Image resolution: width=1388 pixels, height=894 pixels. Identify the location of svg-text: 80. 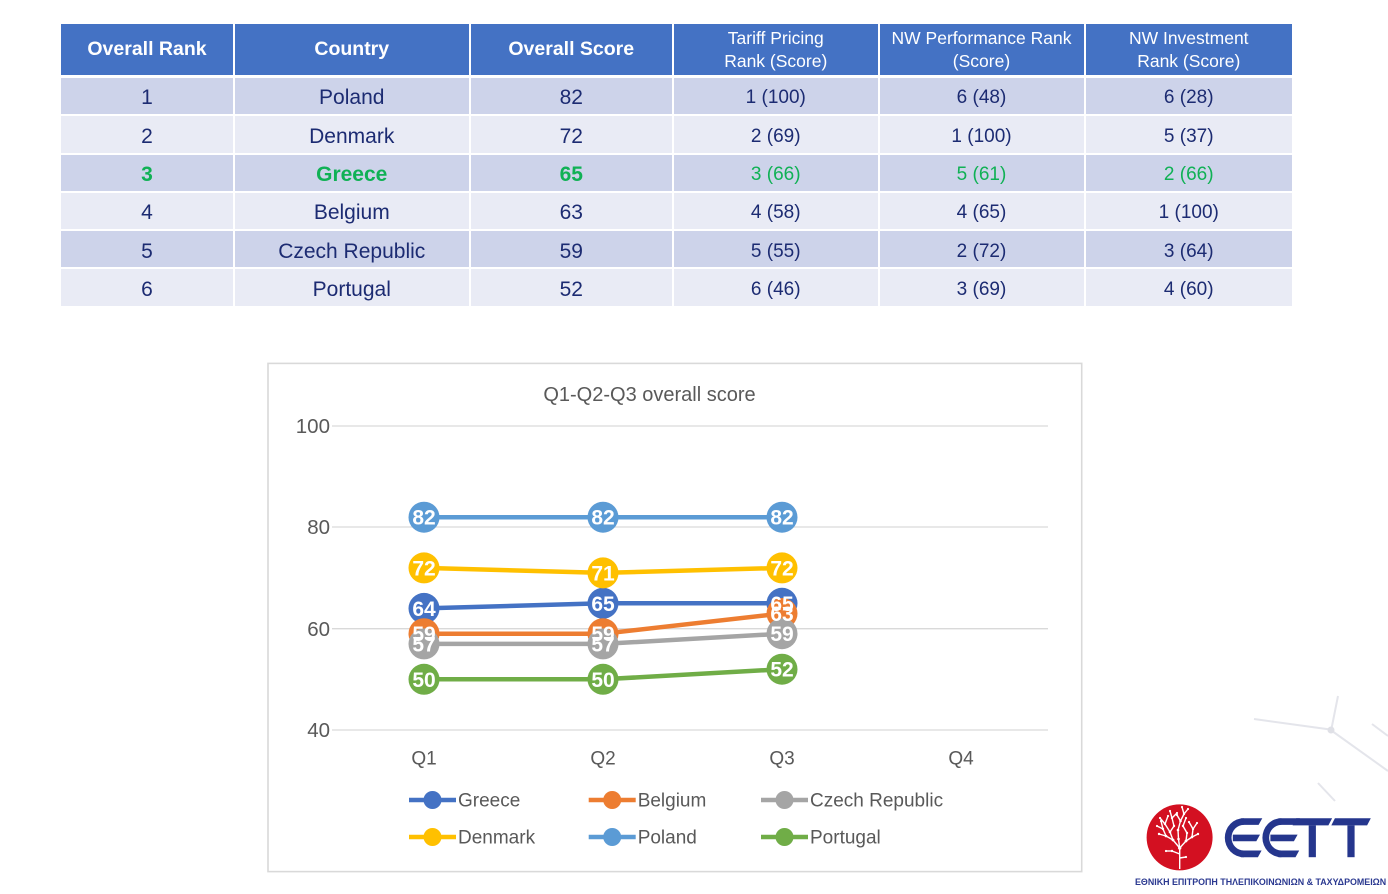
(318, 527).